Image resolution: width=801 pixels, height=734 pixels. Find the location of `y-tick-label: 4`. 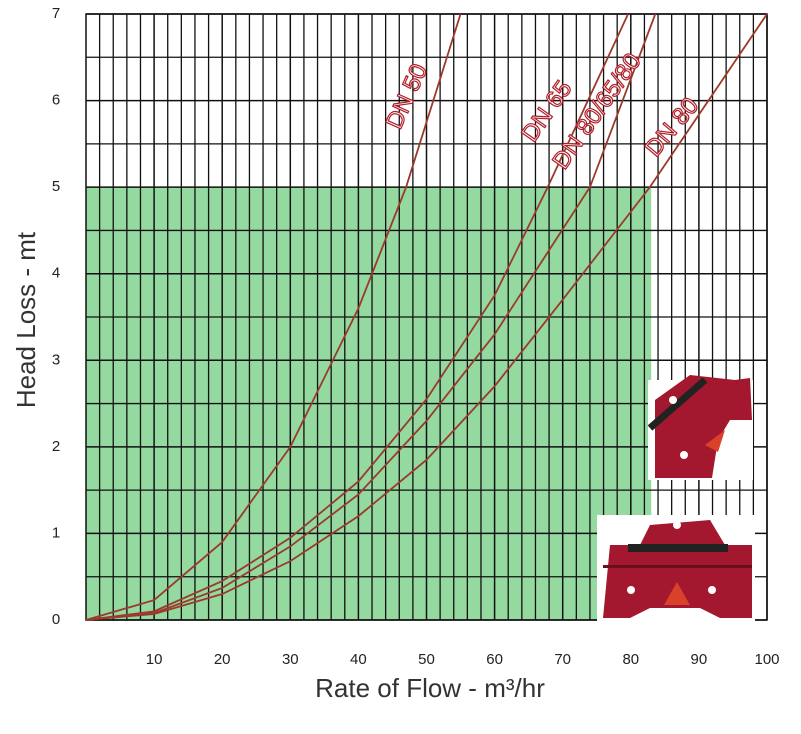

y-tick-label: 4 is located at coordinates (56, 273).